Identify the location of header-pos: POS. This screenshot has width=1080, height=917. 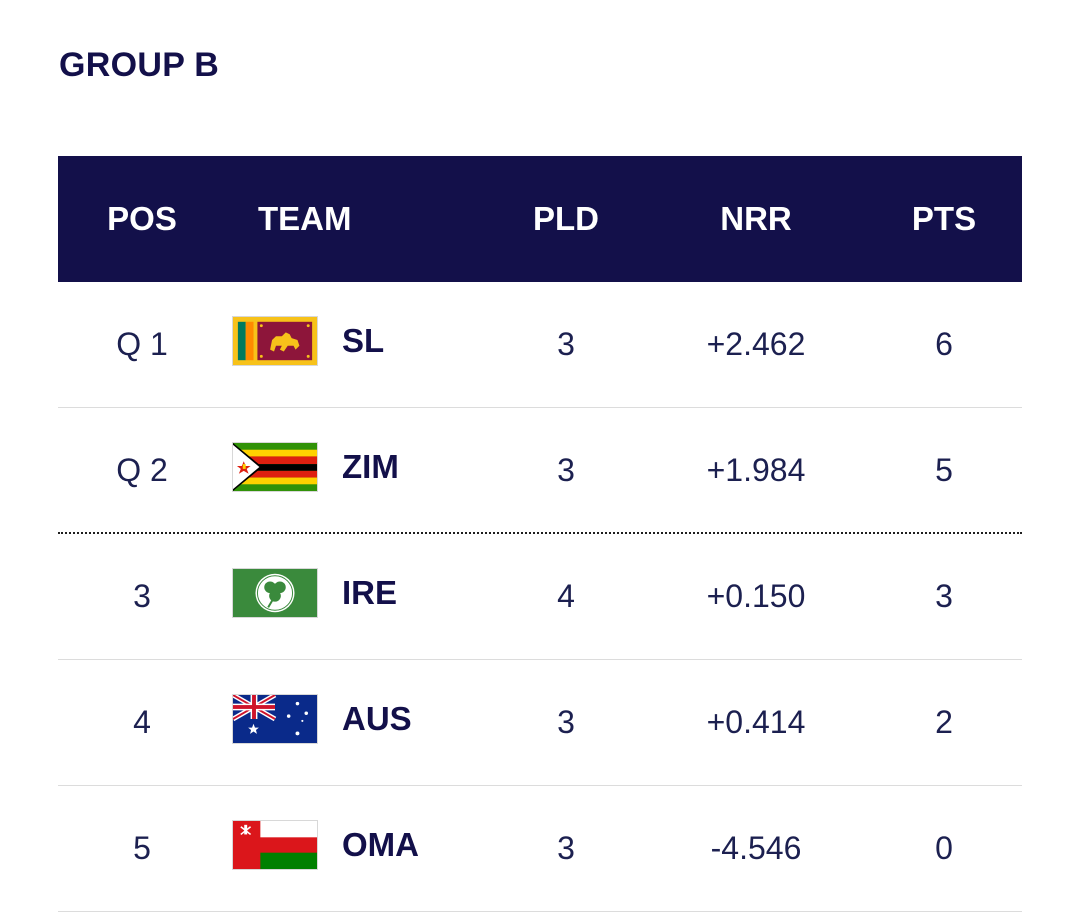
(142, 218).